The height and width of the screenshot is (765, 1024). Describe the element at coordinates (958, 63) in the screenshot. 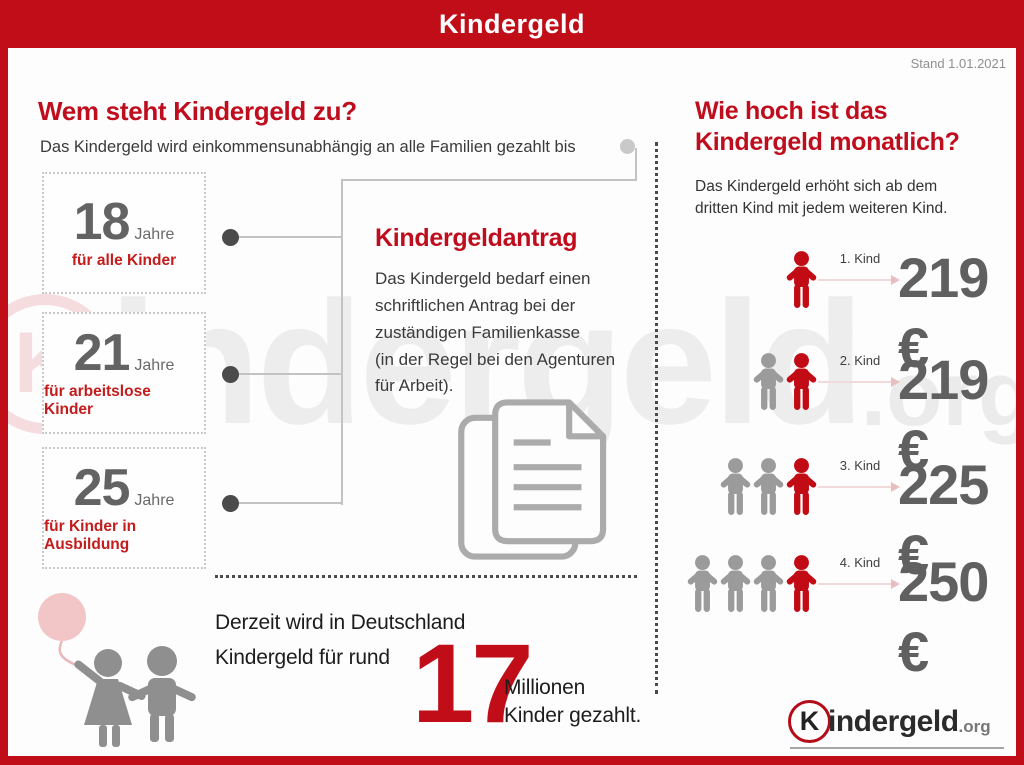

I see `stand-date: Stand 1.01.2021` at that location.